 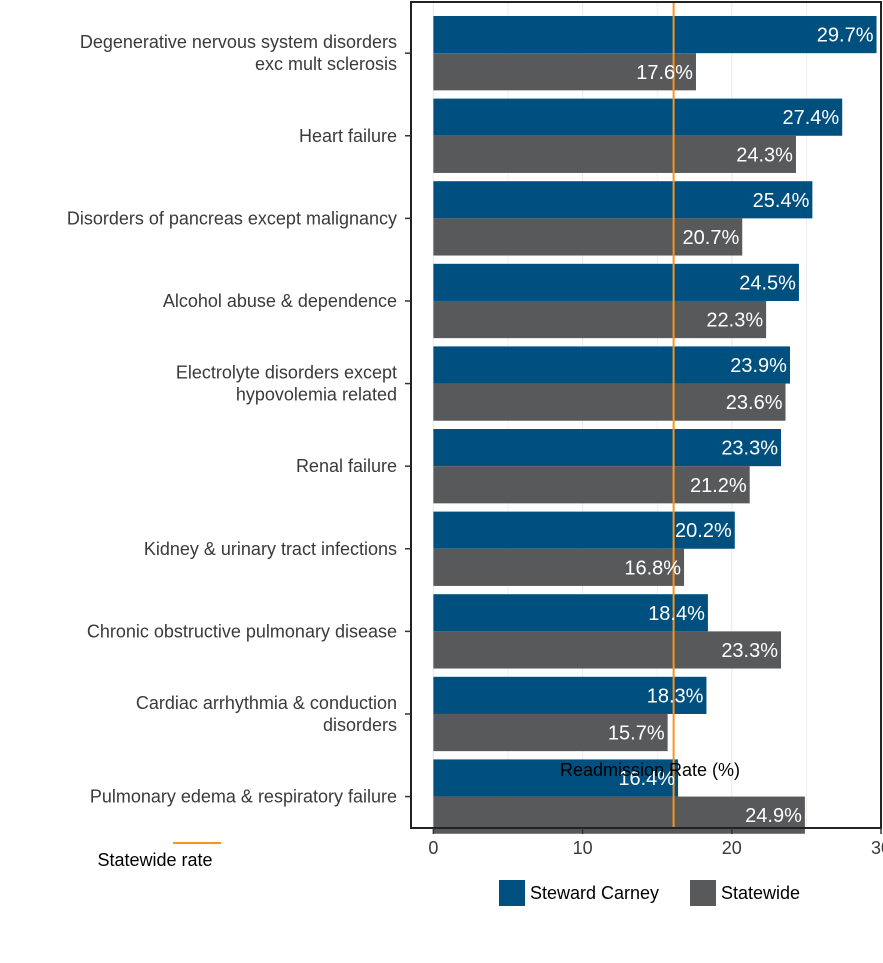 What do you see at coordinates (360, 725) in the screenshot?
I see `y-tick-label: disorders` at bounding box center [360, 725].